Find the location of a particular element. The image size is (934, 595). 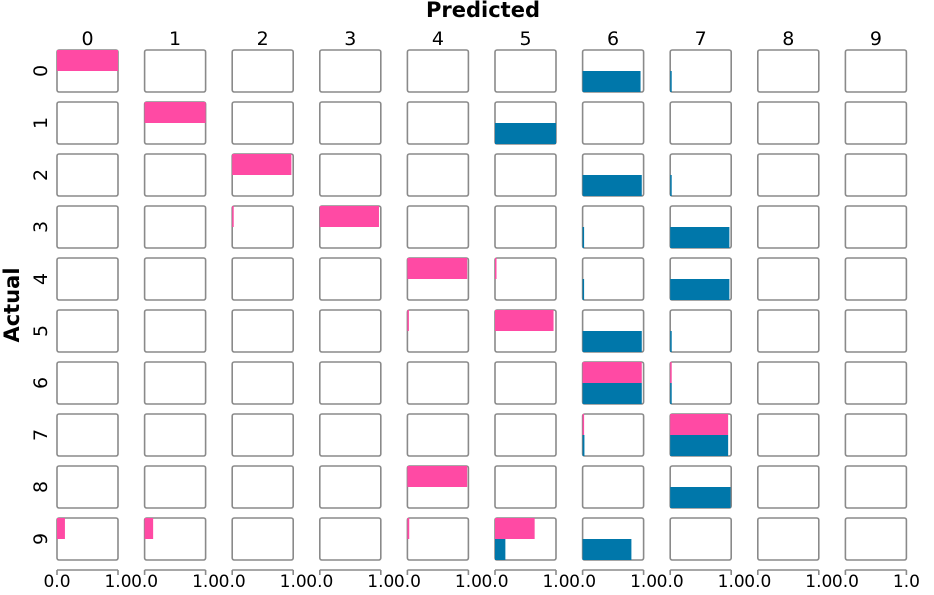

x-tick-label-0-0: 0.0 is located at coordinates (56, 581).